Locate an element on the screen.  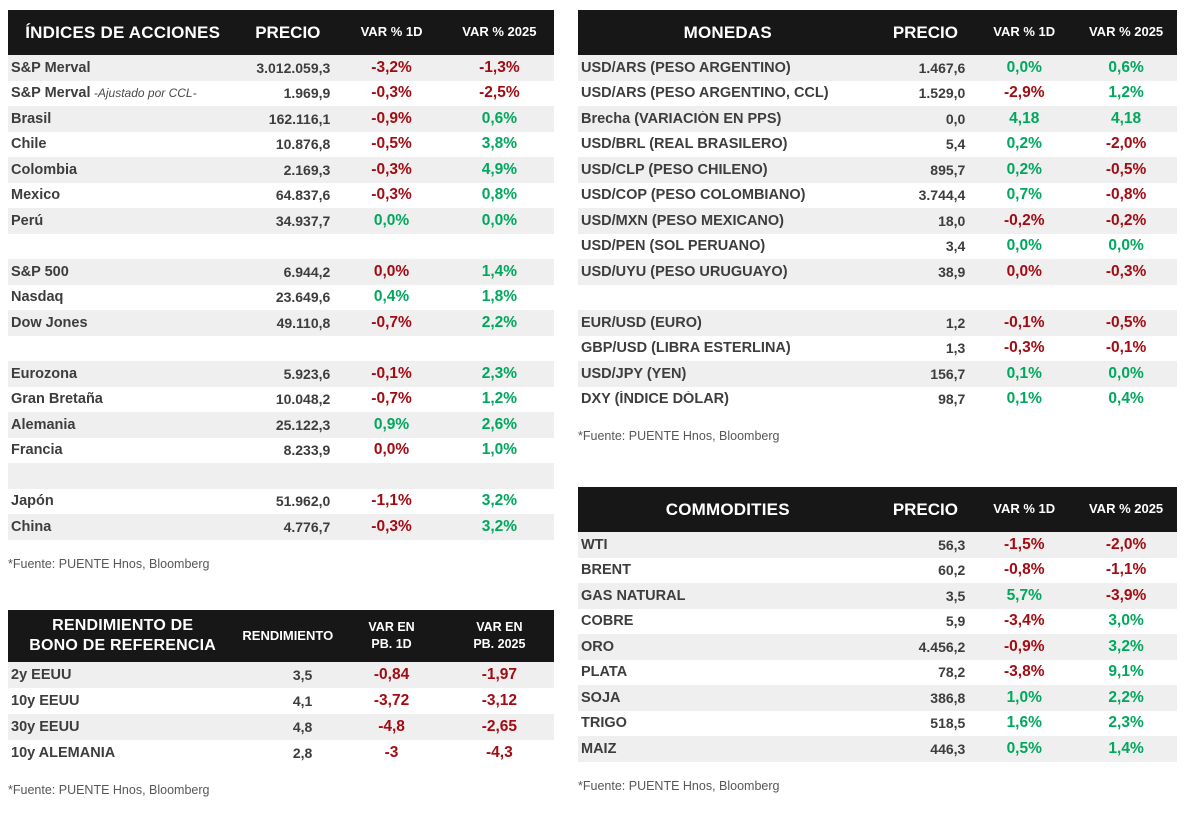
table-row: Dow Jones 49.110,8 -0,7% 2,2% is located at coordinates (281, 323).